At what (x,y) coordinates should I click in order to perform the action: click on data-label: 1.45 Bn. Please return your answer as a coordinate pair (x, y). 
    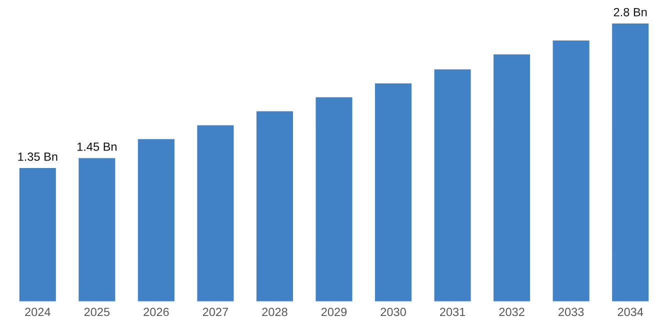
    Looking at the image, I should click on (97, 146).